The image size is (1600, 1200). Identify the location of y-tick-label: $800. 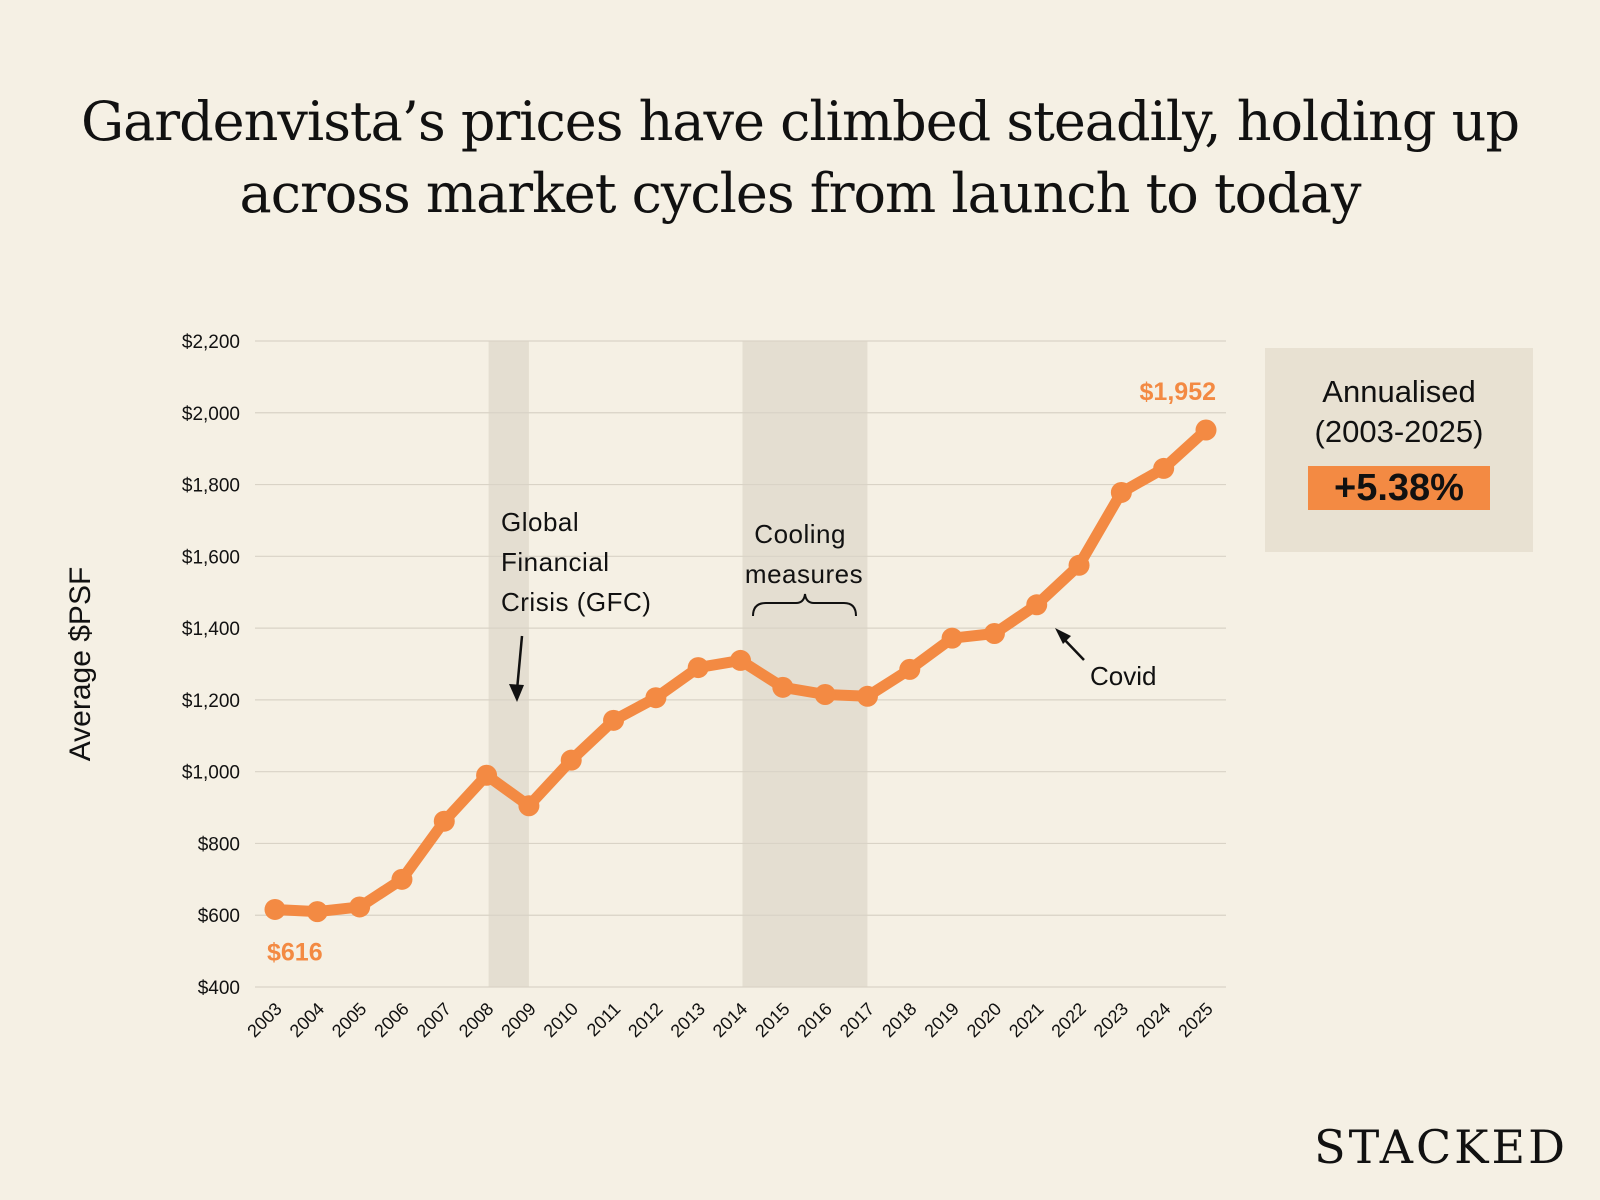
(219, 844).